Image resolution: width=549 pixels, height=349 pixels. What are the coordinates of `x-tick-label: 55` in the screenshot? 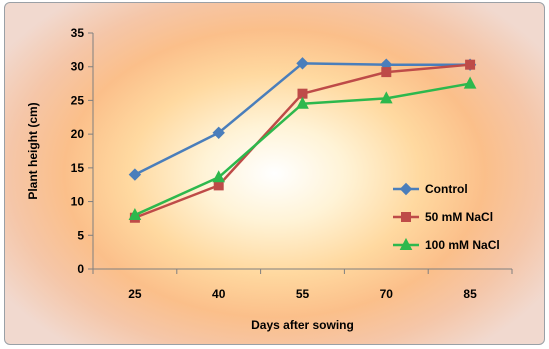 It's located at (303, 294).